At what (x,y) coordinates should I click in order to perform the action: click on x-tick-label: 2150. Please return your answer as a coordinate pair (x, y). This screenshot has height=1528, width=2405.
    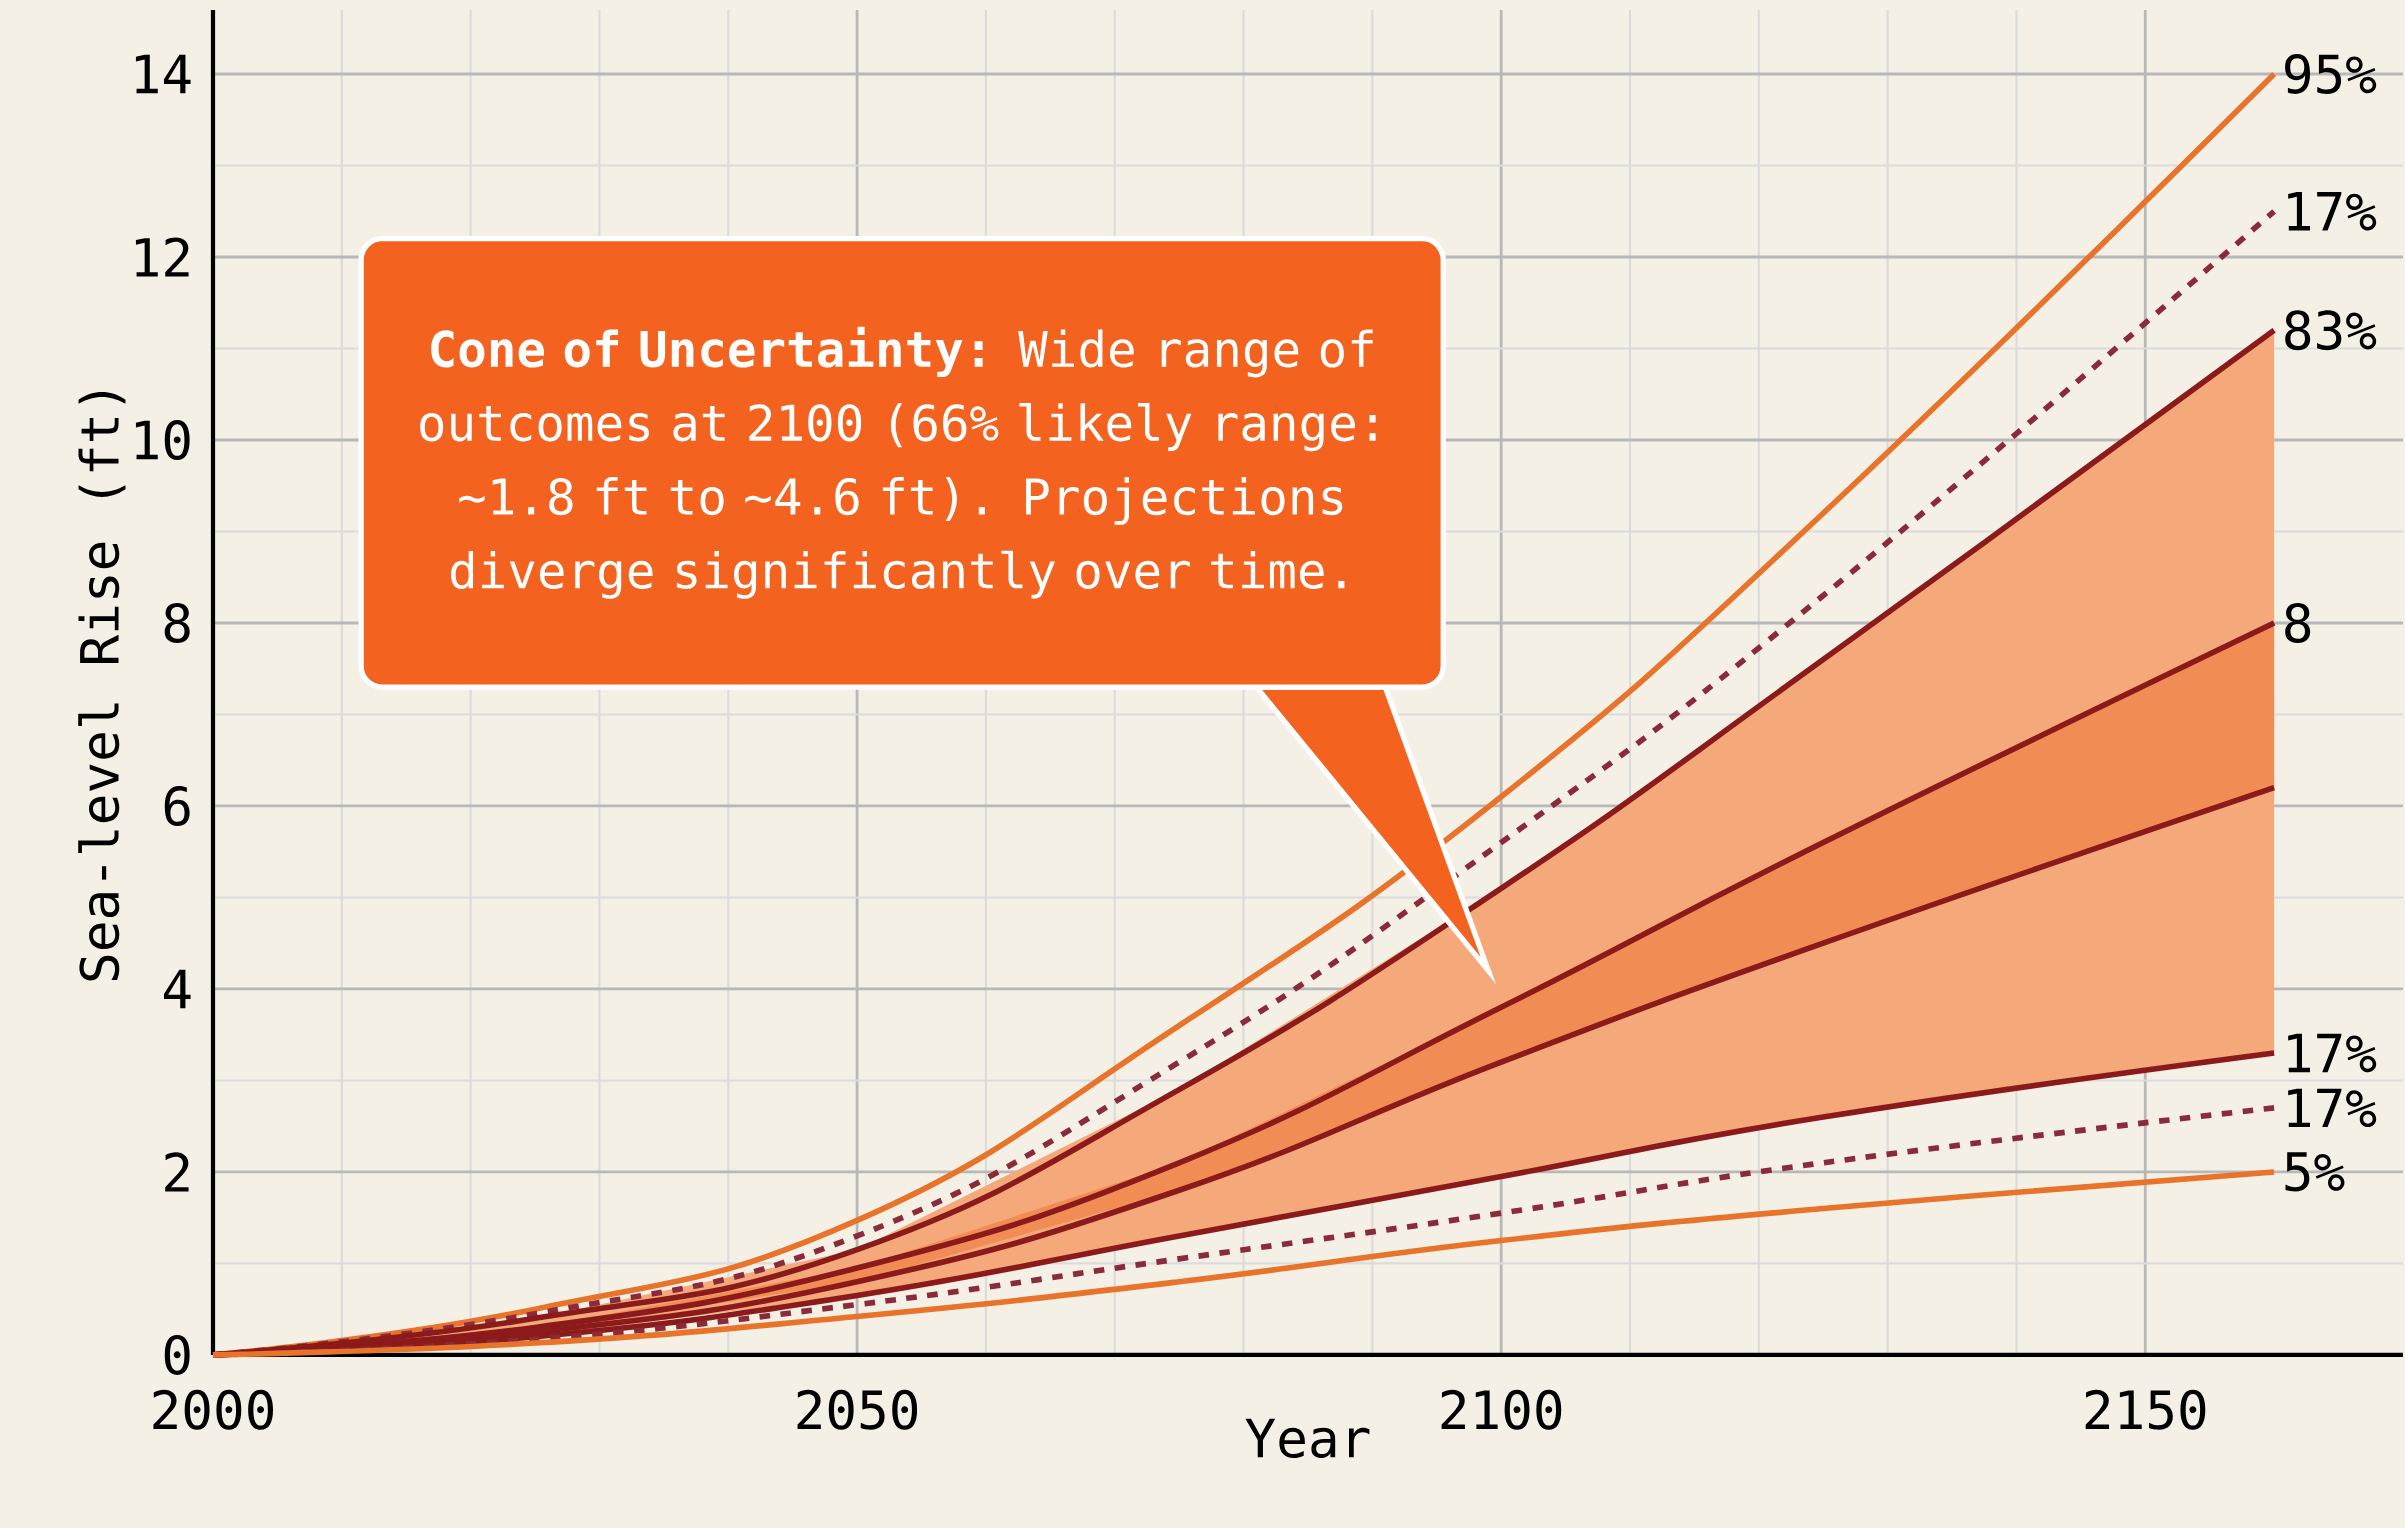
    Looking at the image, I should click on (2145, 1409).